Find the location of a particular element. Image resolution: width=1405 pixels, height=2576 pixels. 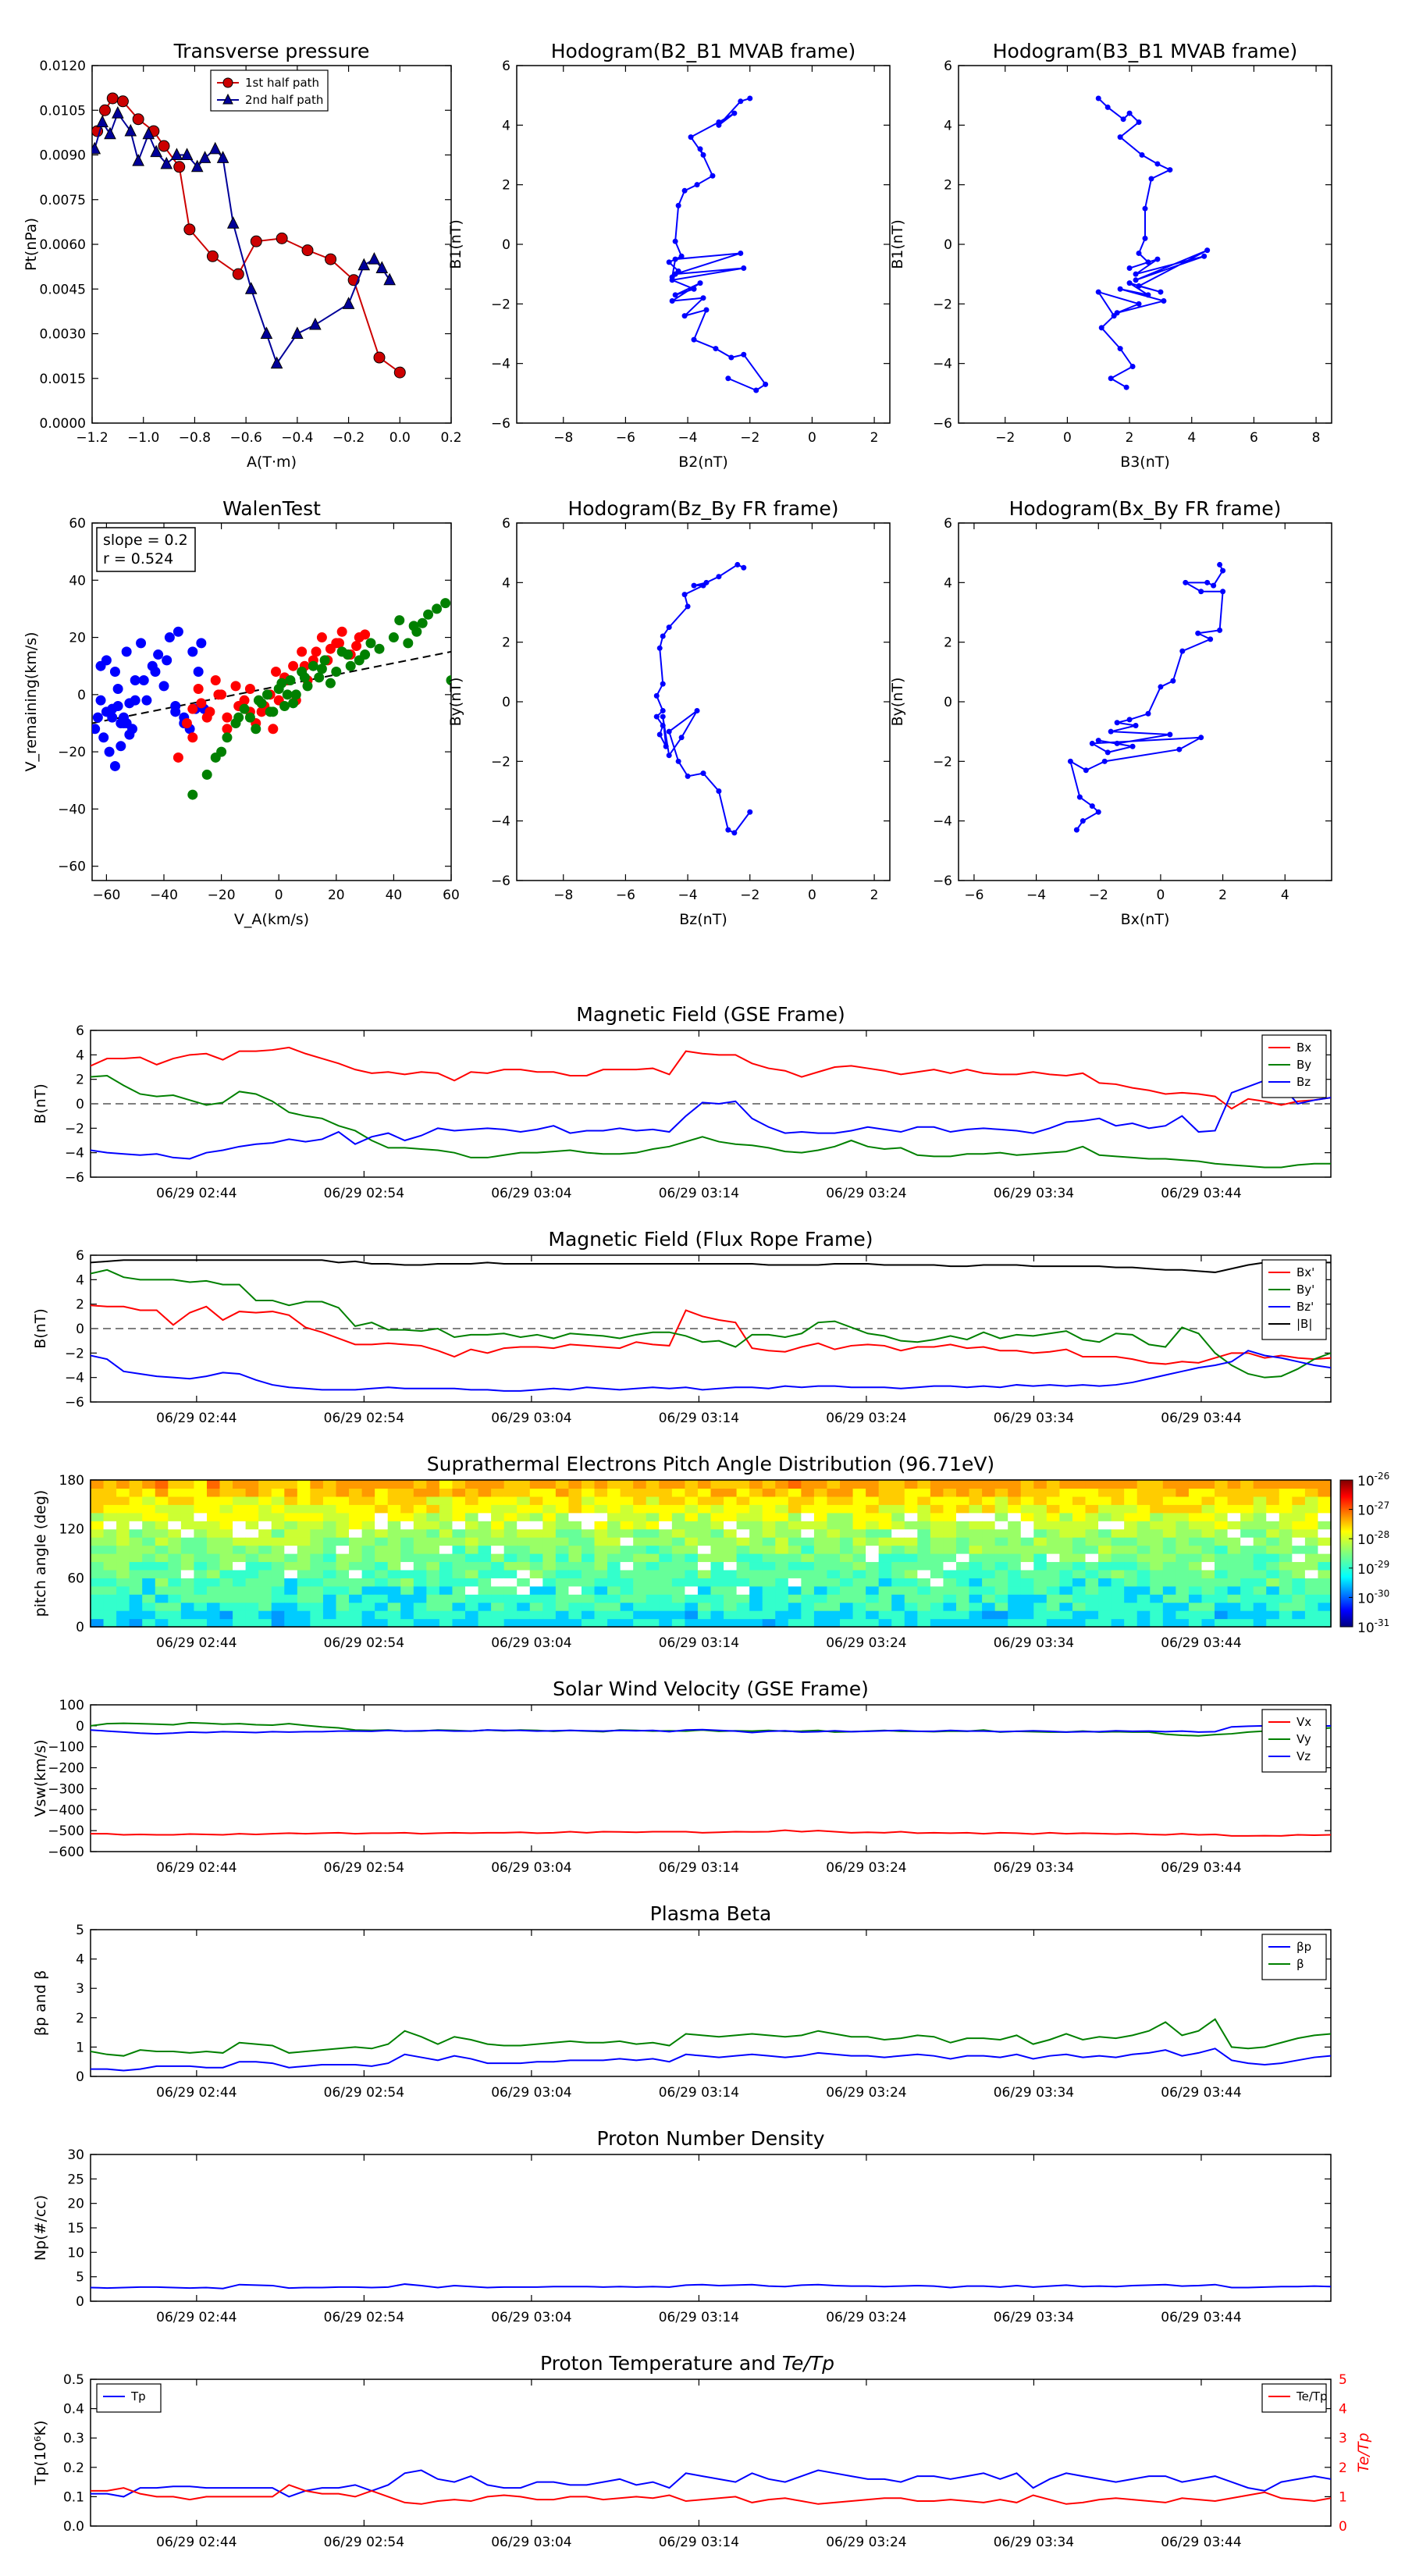

x-tick-label: 2 is located at coordinates (875, 438).